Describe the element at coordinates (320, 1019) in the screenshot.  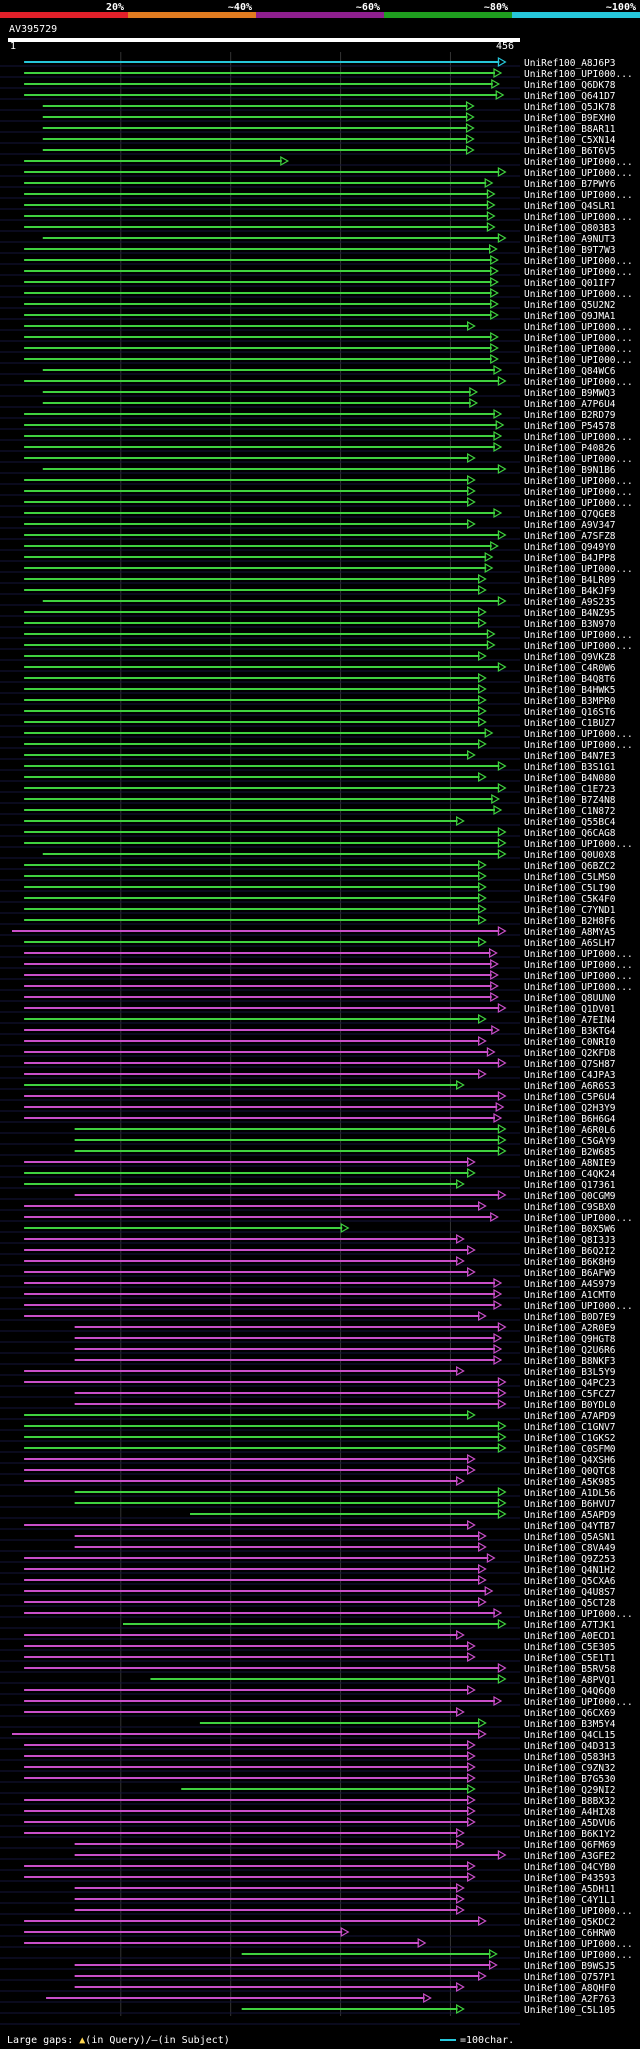
I see `hit-row: UniRef100_A7EIN4` at that location.